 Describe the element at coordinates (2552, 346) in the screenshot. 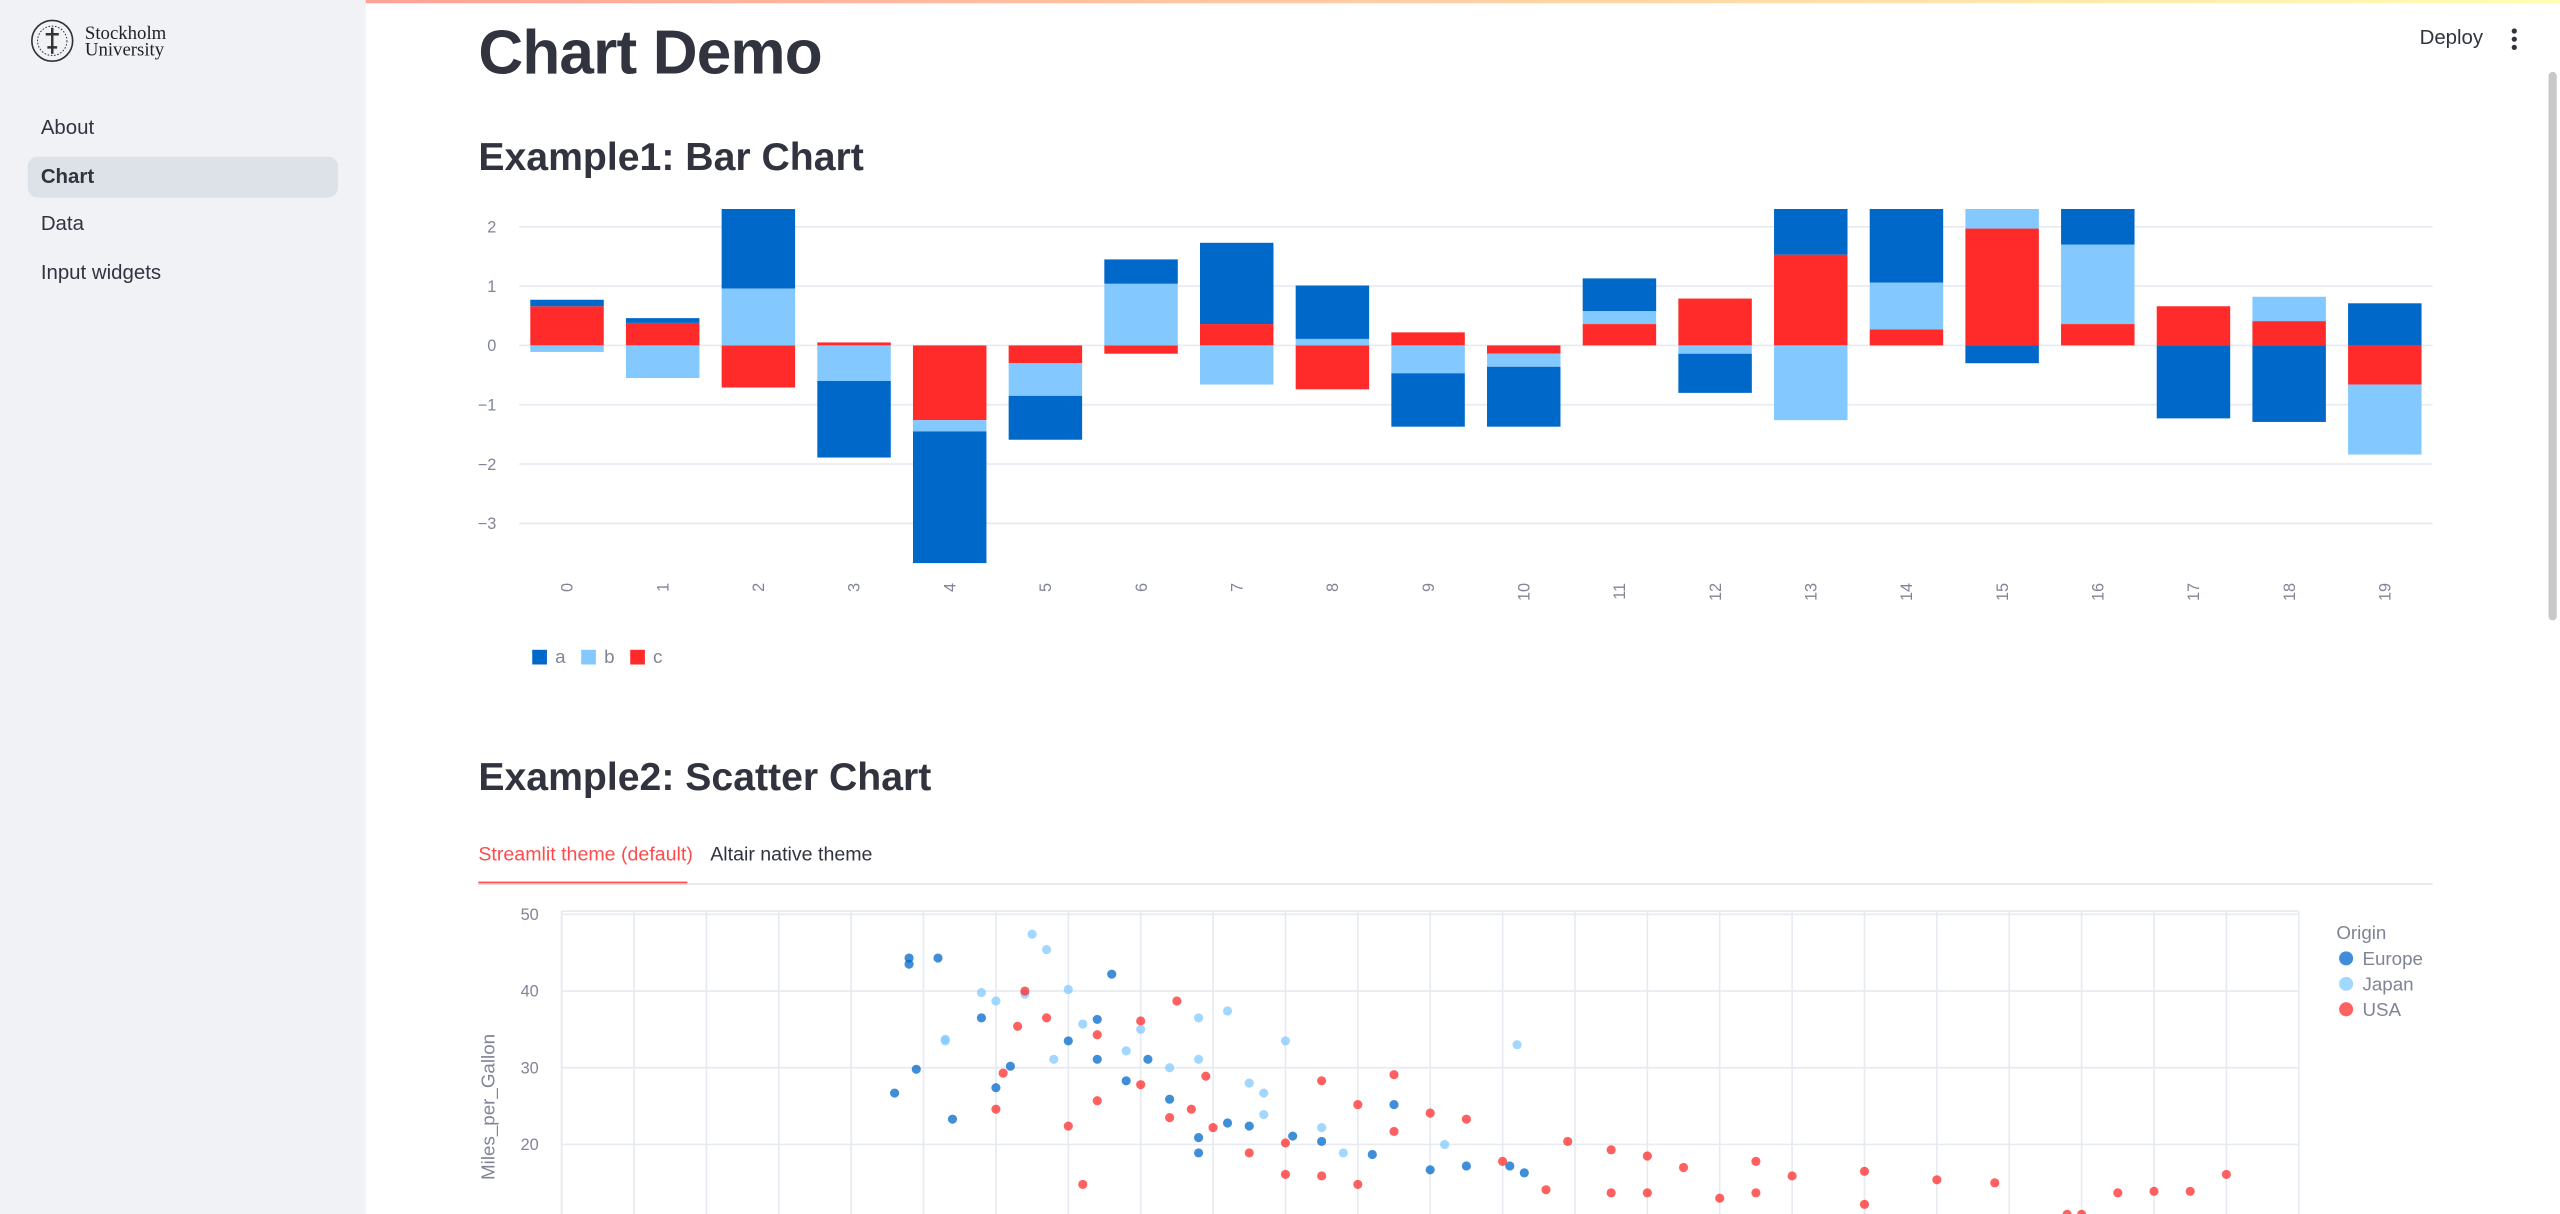

I see `scrollbar` at that location.